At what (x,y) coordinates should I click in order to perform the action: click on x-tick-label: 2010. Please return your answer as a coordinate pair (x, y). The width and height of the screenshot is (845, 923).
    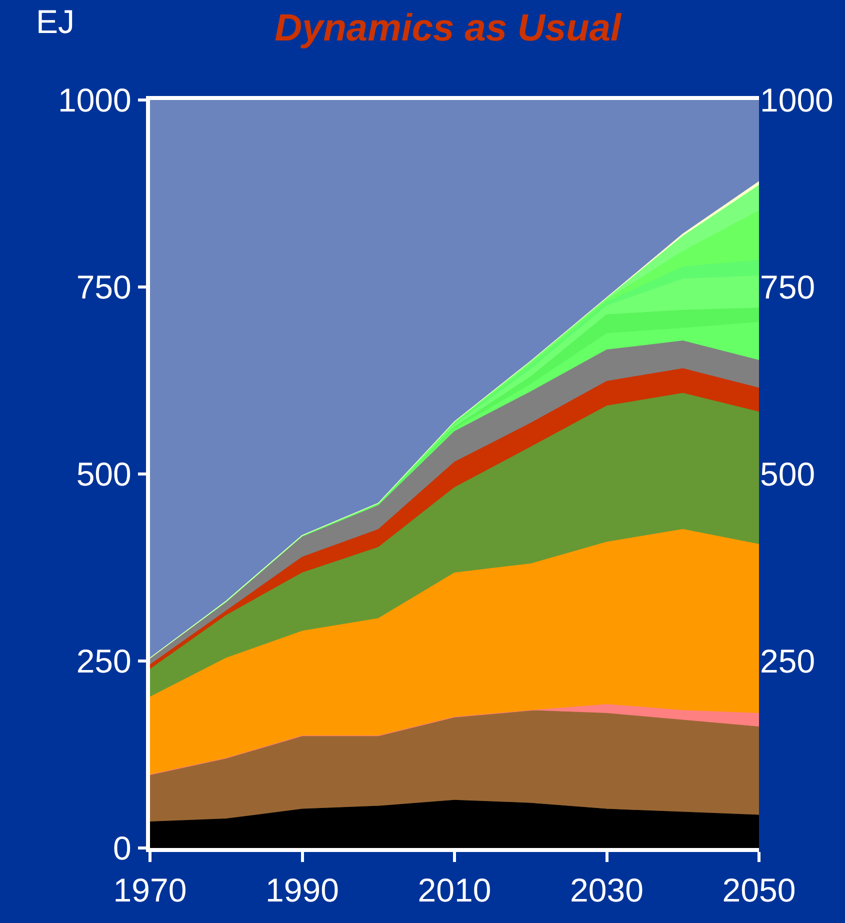
    Looking at the image, I should click on (455, 890).